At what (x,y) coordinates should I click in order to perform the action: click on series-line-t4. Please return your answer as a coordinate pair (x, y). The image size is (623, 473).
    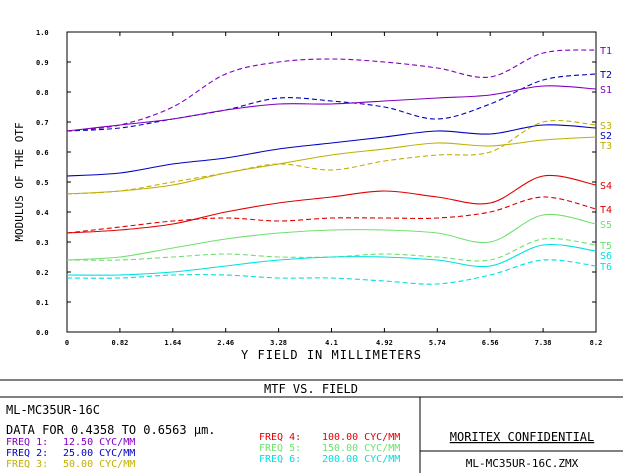
    Looking at the image, I should click on (331, 215).